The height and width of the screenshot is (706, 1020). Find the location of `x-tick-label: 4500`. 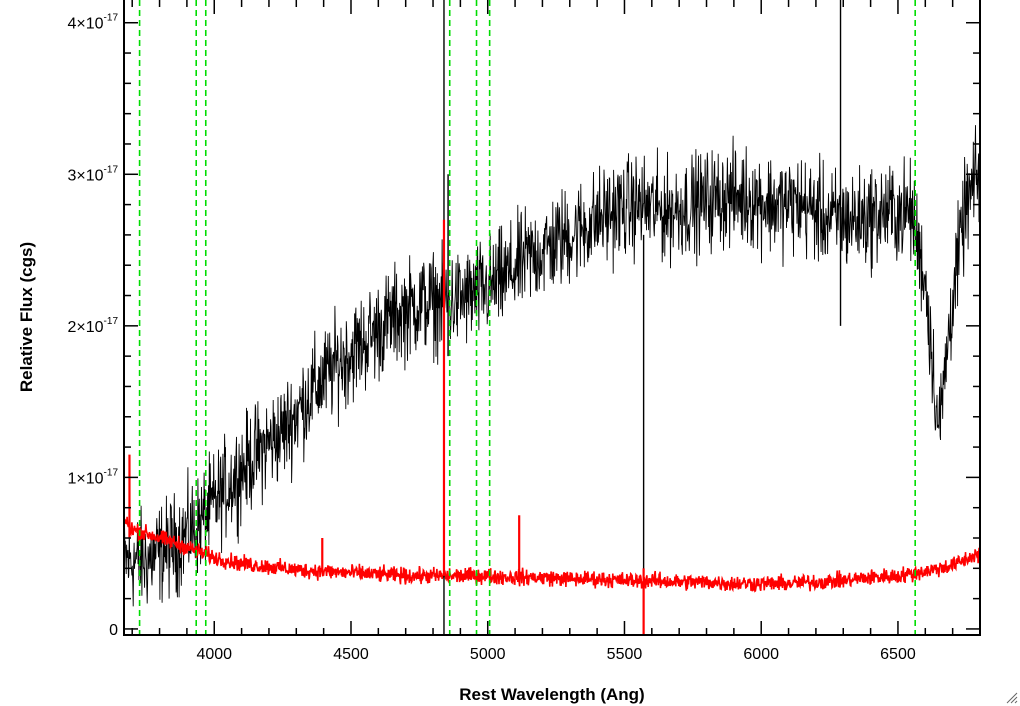

x-tick-label: 4500 is located at coordinates (351, 654).